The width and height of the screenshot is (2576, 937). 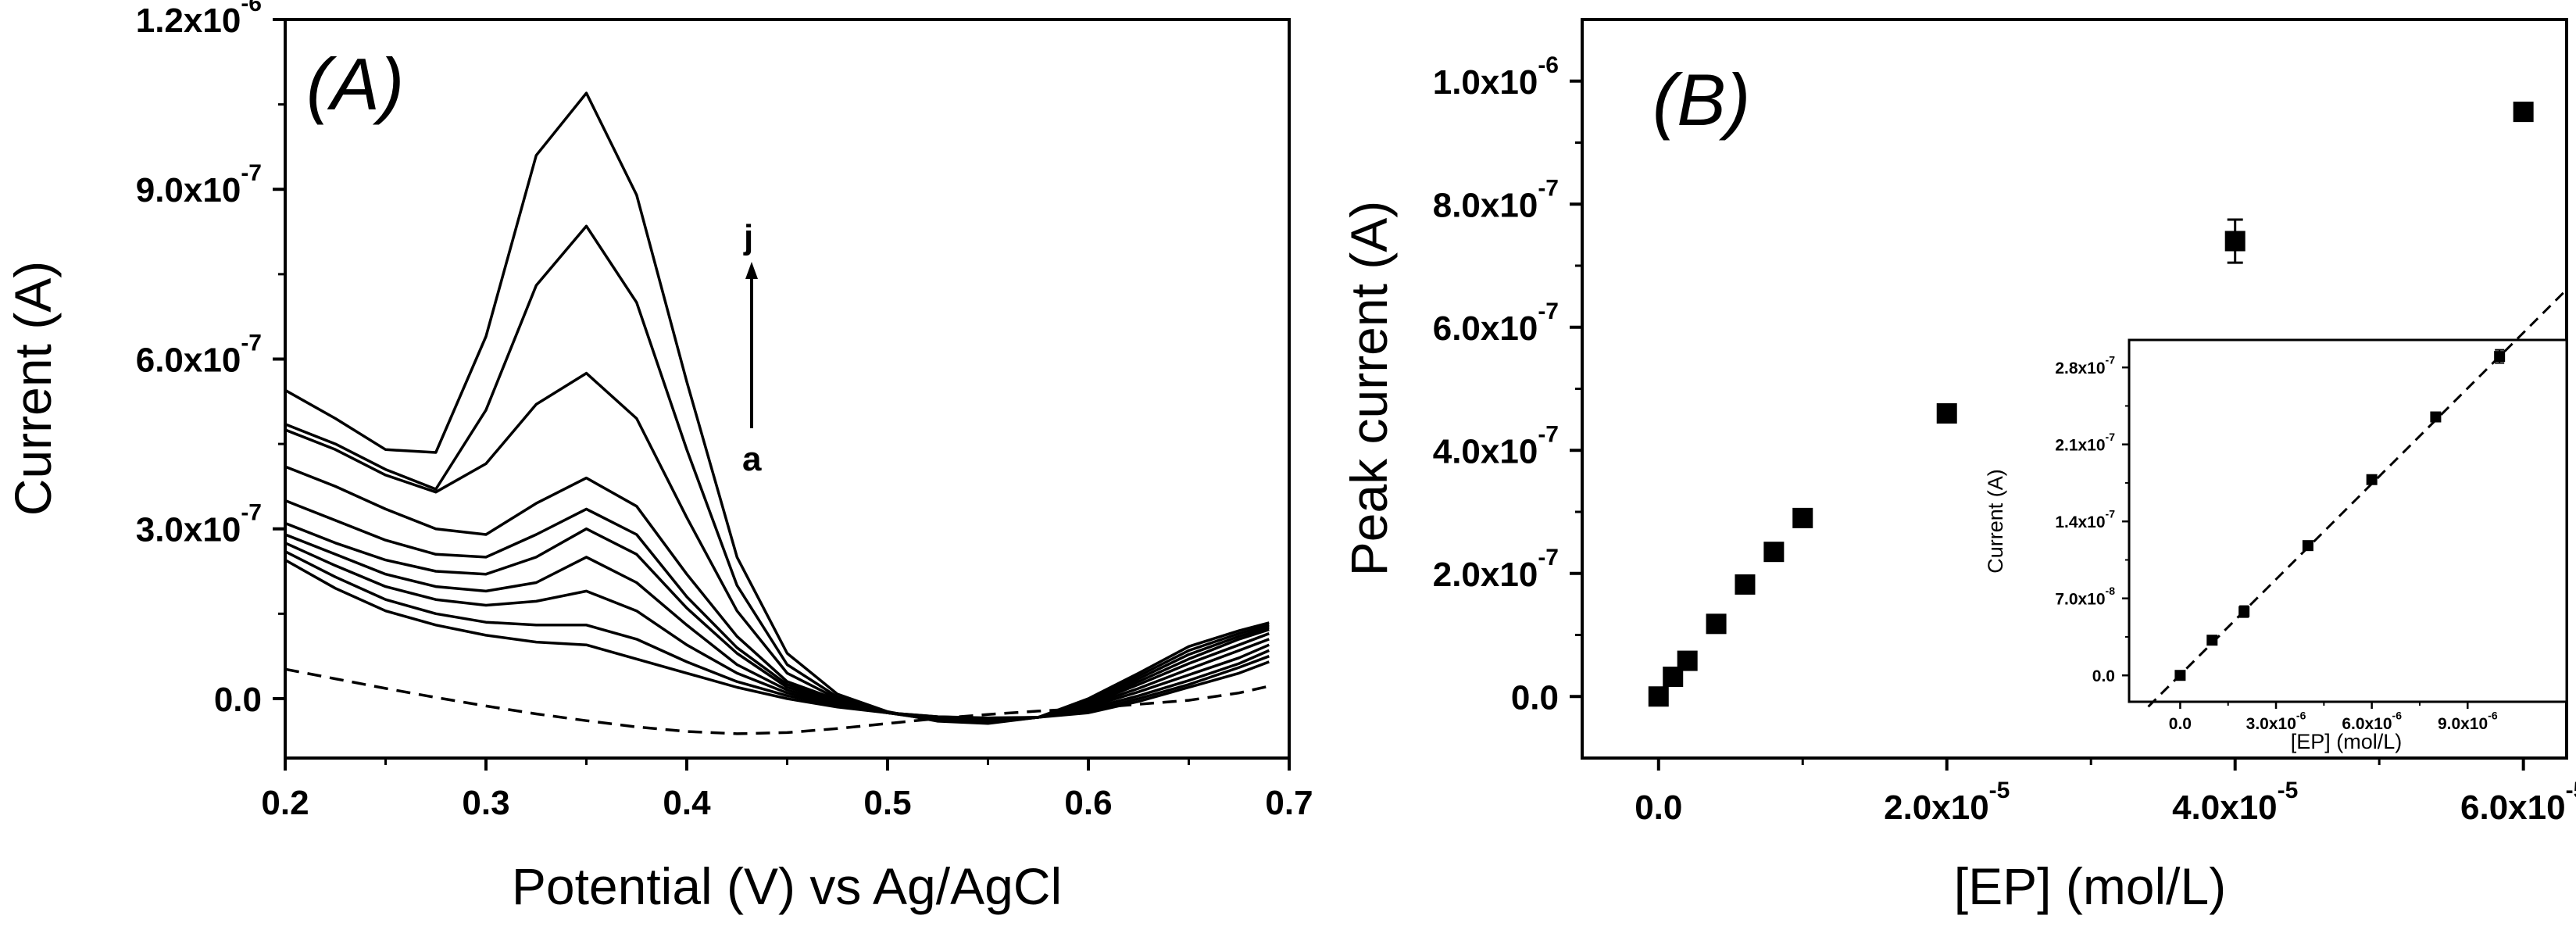 I want to click on series-curve-b, so click(x=777, y=635).